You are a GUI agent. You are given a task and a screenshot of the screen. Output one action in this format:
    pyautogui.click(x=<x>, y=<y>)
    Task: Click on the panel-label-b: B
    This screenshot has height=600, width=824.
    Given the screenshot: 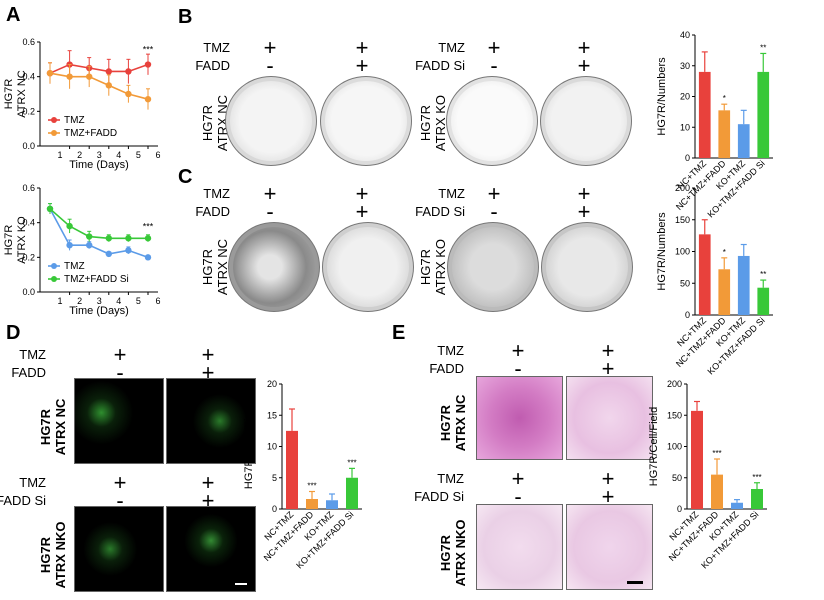 What is the action you would take?
    pyautogui.click(x=185, y=17)
    